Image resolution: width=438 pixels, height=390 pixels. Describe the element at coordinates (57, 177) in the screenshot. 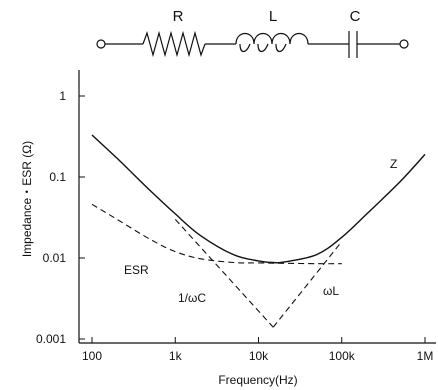

I see `y-tick-label: 0.1` at that location.